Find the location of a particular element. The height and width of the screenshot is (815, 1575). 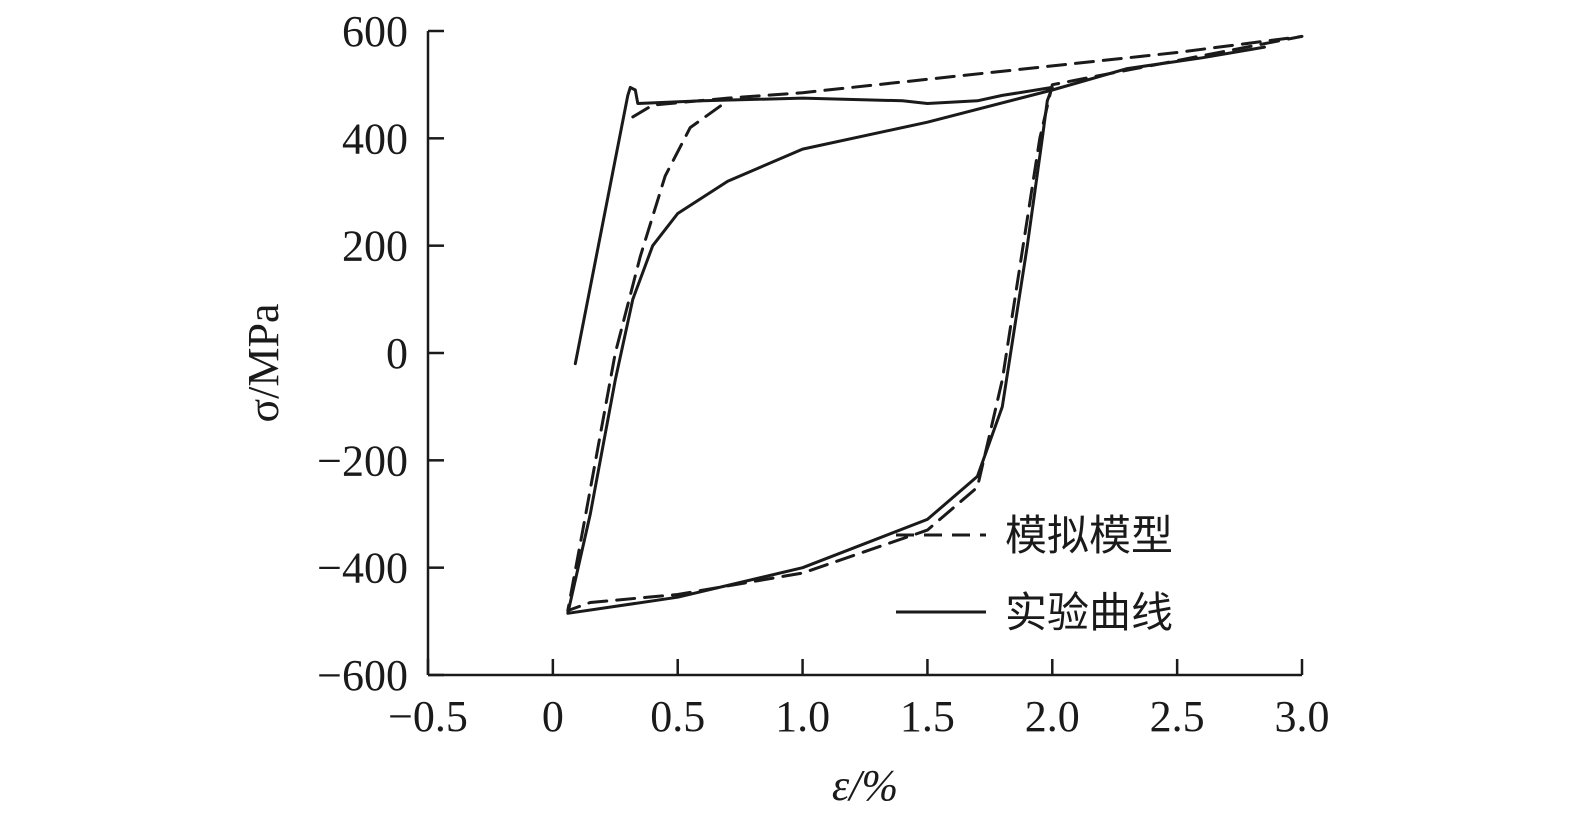

x-tick-label: 3.0 is located at coordinates (1302, 716).